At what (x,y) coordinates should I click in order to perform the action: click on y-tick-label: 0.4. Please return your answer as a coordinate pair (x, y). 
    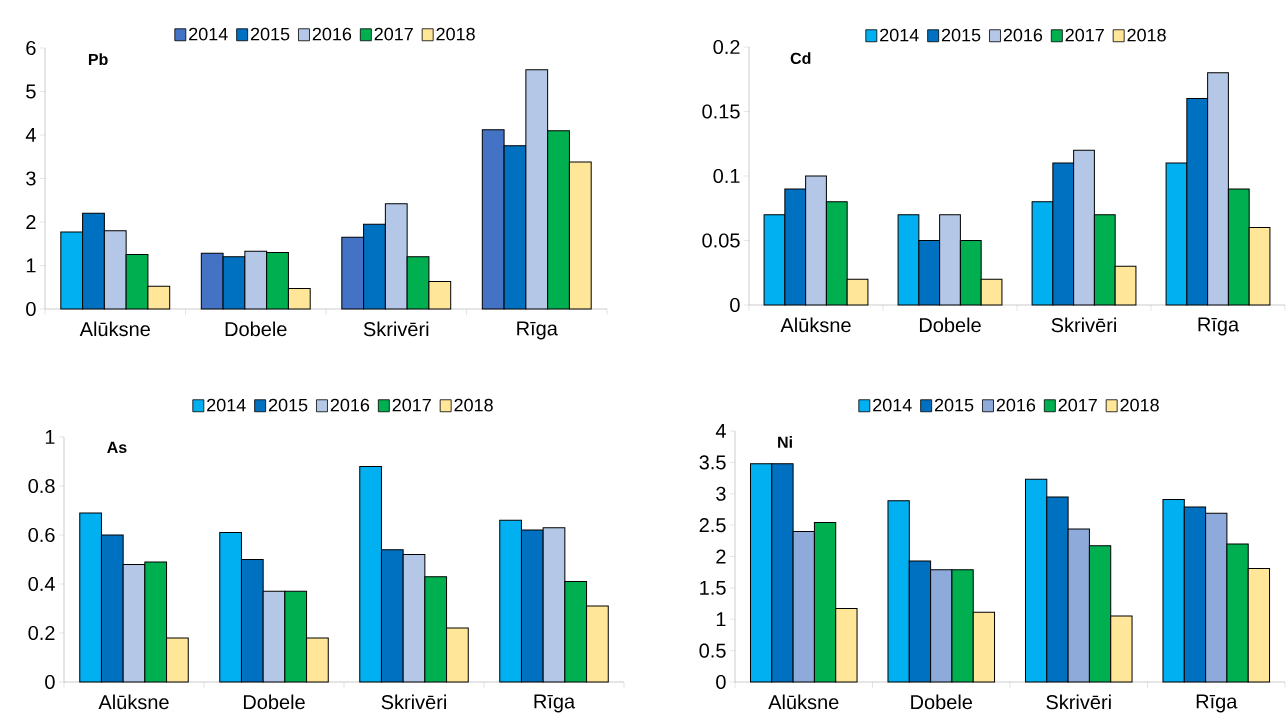
    Looking at the image, I should click on (41, 584).